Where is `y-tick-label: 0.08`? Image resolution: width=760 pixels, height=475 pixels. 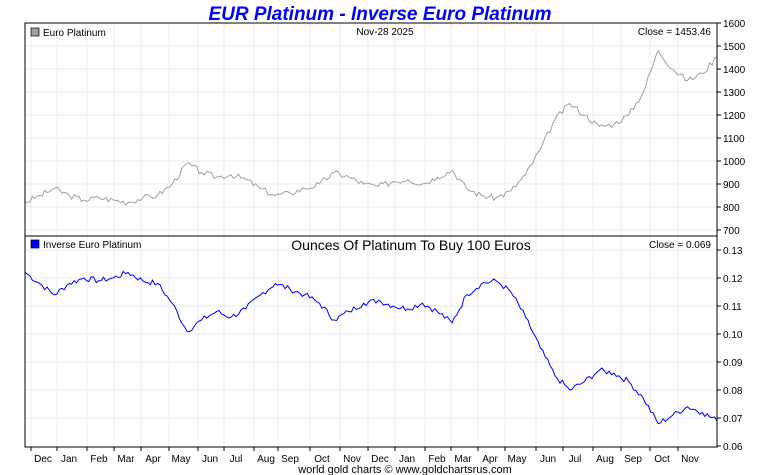
y-tick-label: 0.08 is located at coordinates (733, 391).